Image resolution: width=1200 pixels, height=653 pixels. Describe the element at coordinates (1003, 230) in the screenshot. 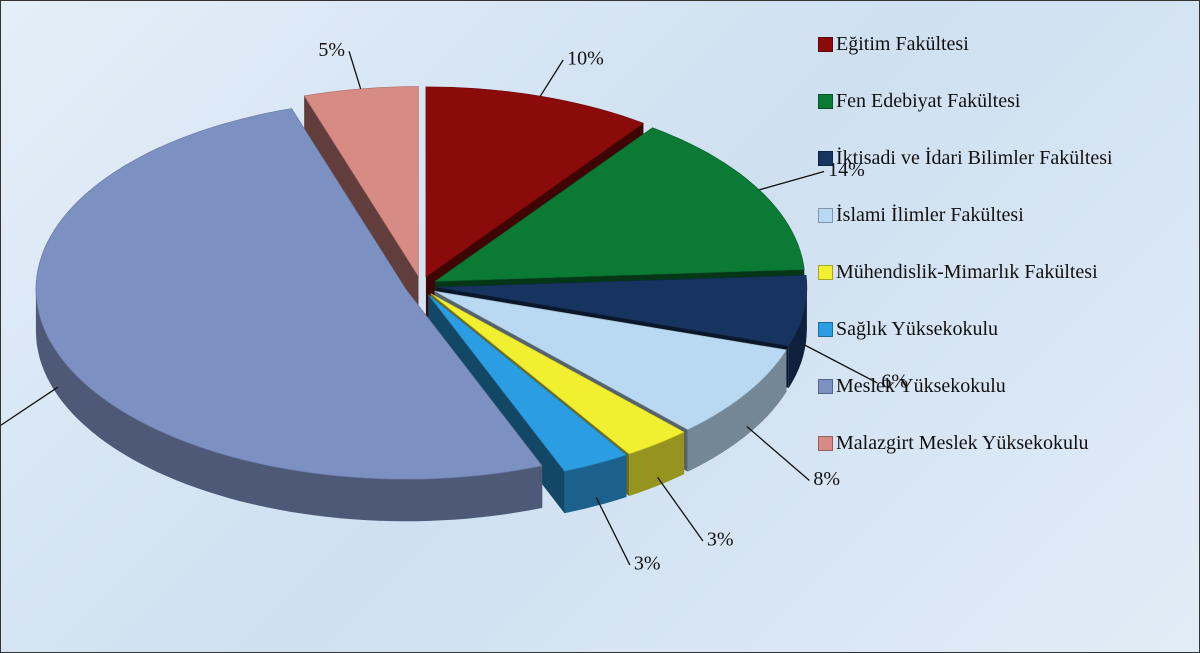

I see `legend-item: İslami İlimler Fakültesi` at that location.